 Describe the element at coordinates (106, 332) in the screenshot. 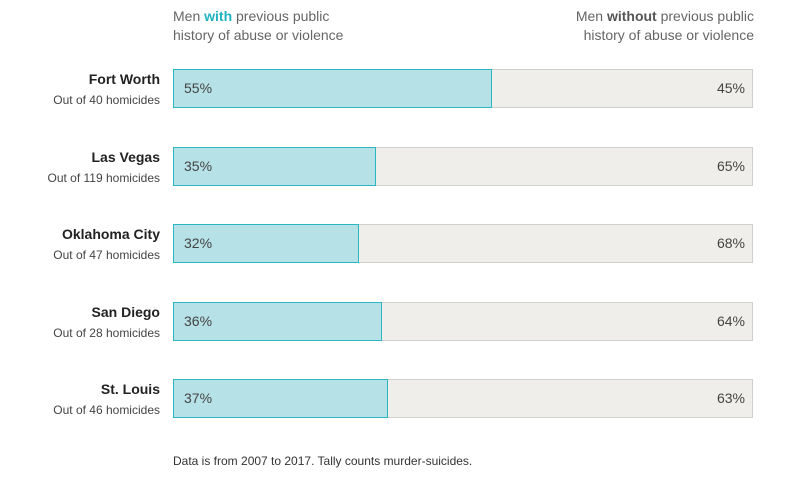

I see `homicide-count: Out of 28 homicides` at that location.